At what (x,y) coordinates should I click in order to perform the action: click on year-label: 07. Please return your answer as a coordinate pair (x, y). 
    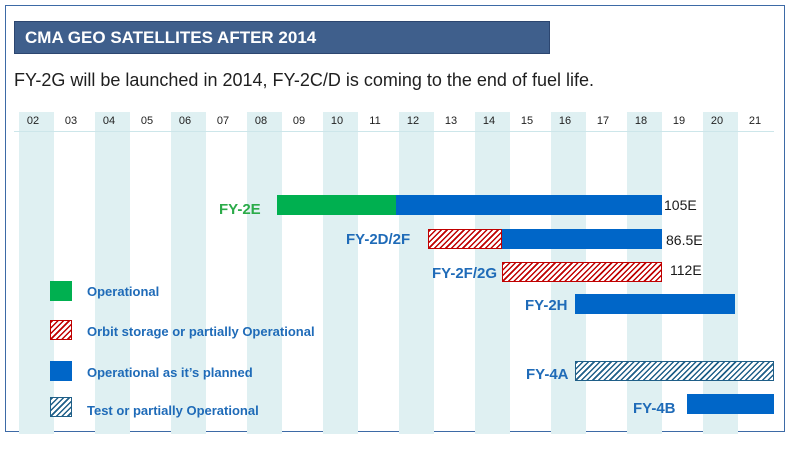
    Looking at the image, I should click on (223, 121).